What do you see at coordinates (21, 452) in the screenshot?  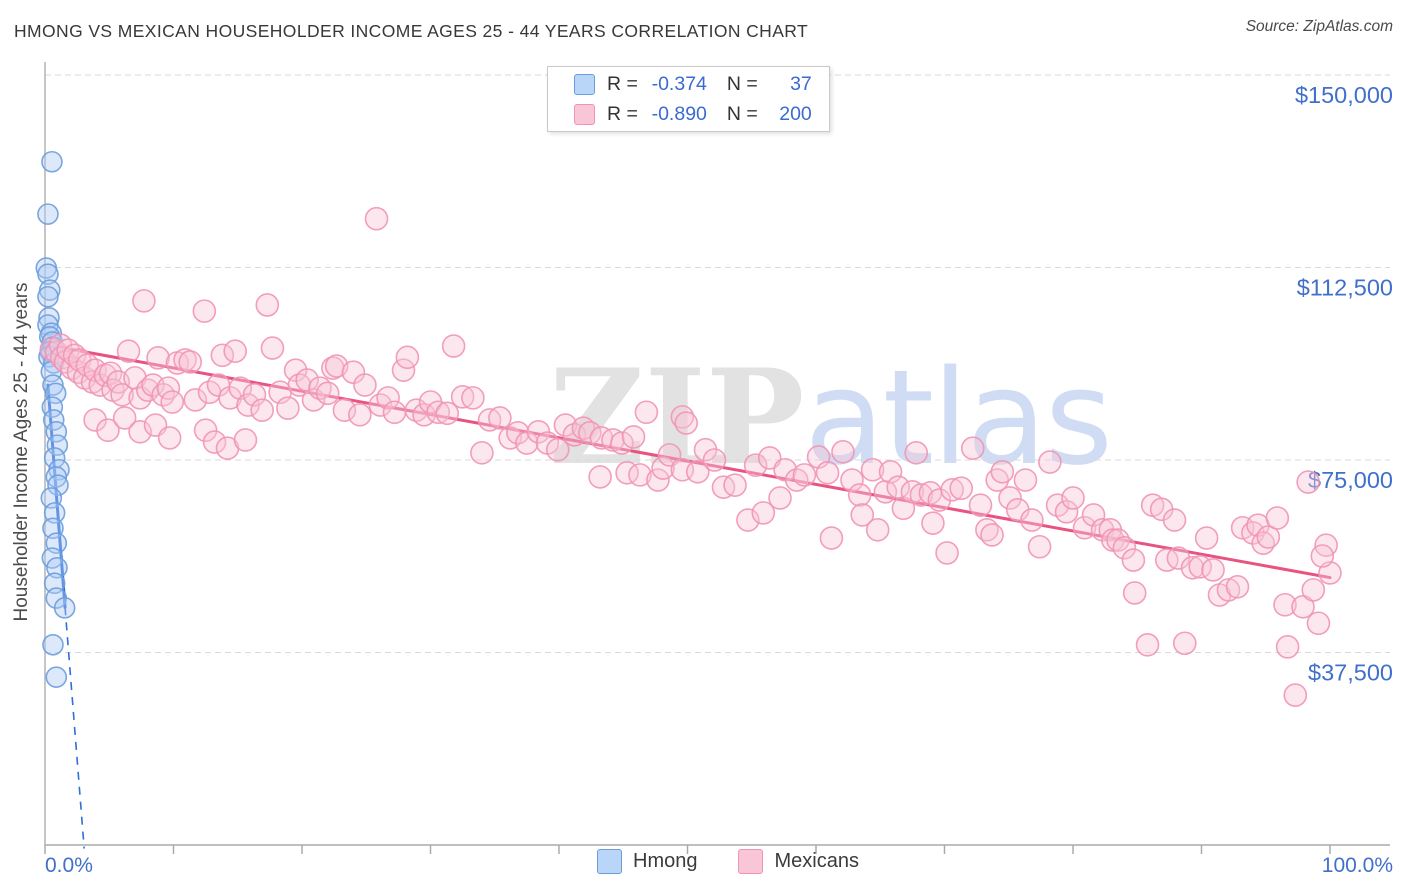 I see `y-axis-title: Householder Income Ages 25 - 44 years` at bounding box center [21, 452].